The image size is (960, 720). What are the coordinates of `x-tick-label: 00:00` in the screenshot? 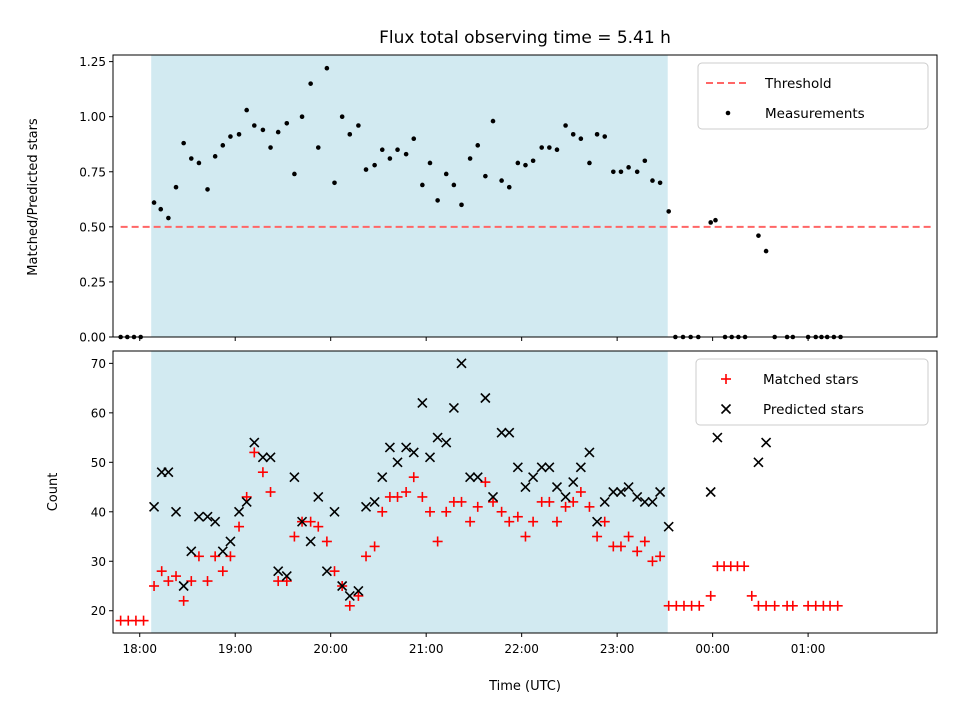 It's located at (712, 649).